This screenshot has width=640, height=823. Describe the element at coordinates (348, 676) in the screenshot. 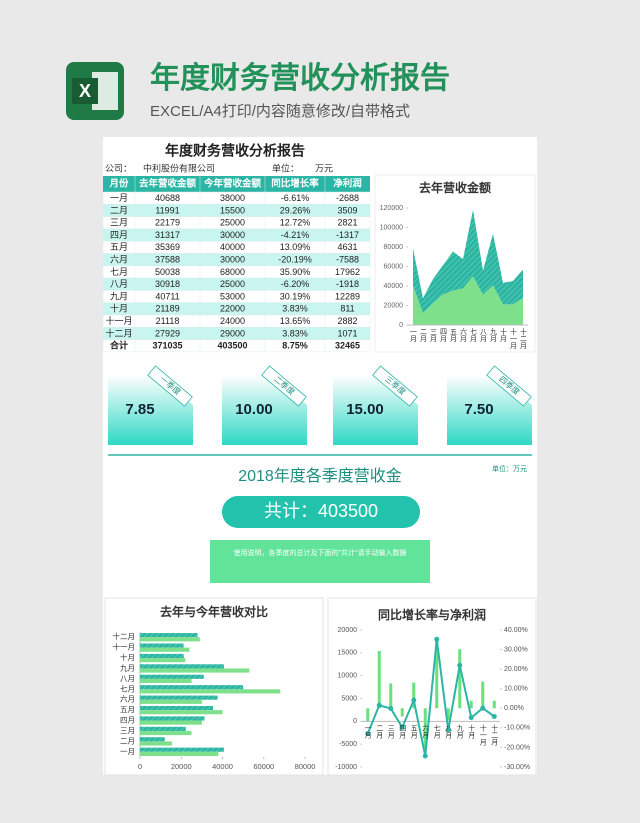

I see `y-tick-label: 10000` at that location.